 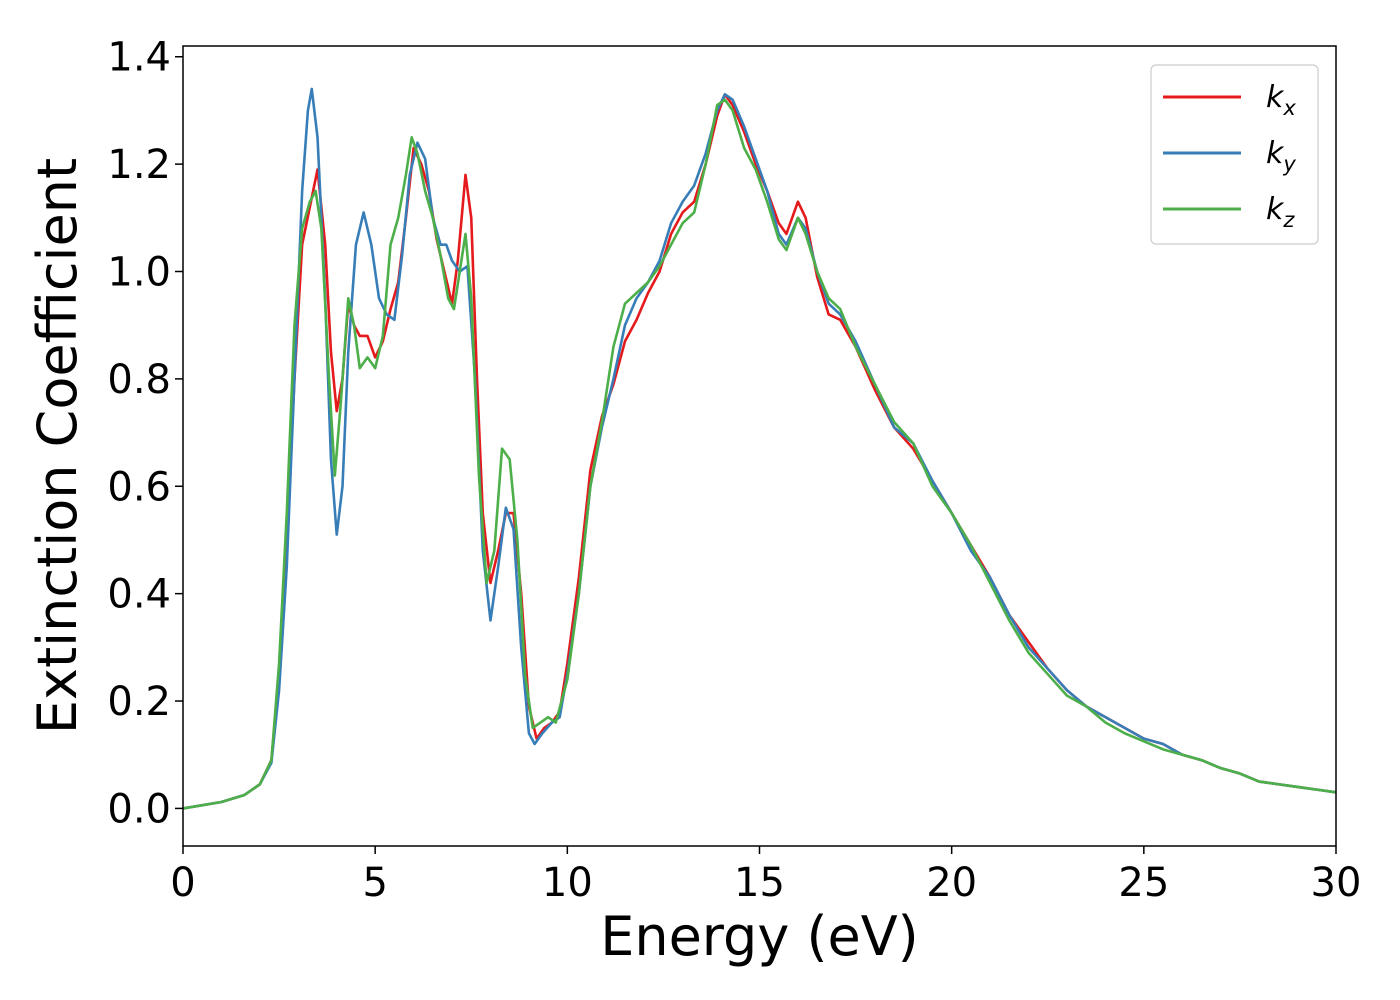 What do you see at coordinates (139, 380) in the screenshot?
I see `y-tick-label: 0.8` at bounding box center [139, 380].